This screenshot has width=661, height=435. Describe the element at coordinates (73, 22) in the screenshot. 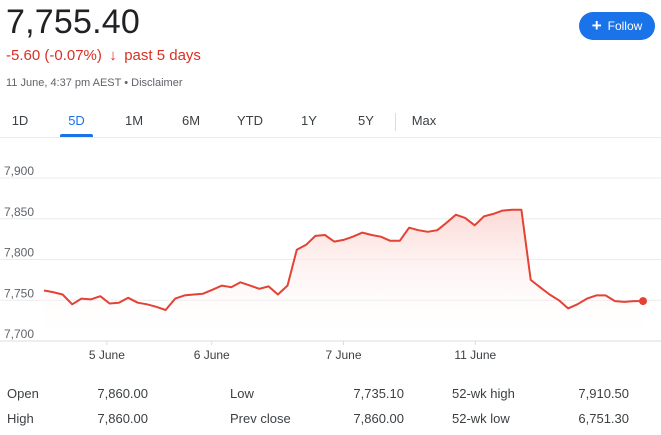

I see `current-price: 7,755.40` at that location.